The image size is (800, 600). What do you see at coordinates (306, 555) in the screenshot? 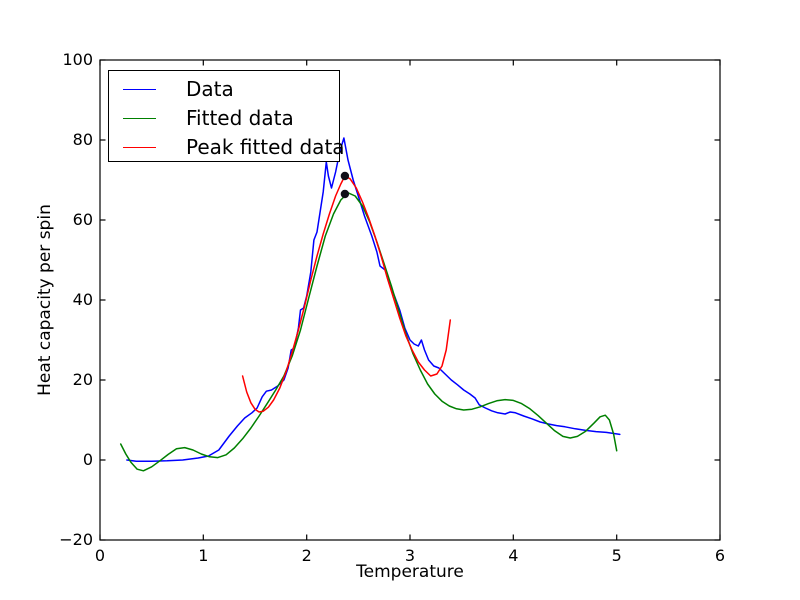
I see `x-tick-label: 2` at bounding box center [306, 555].